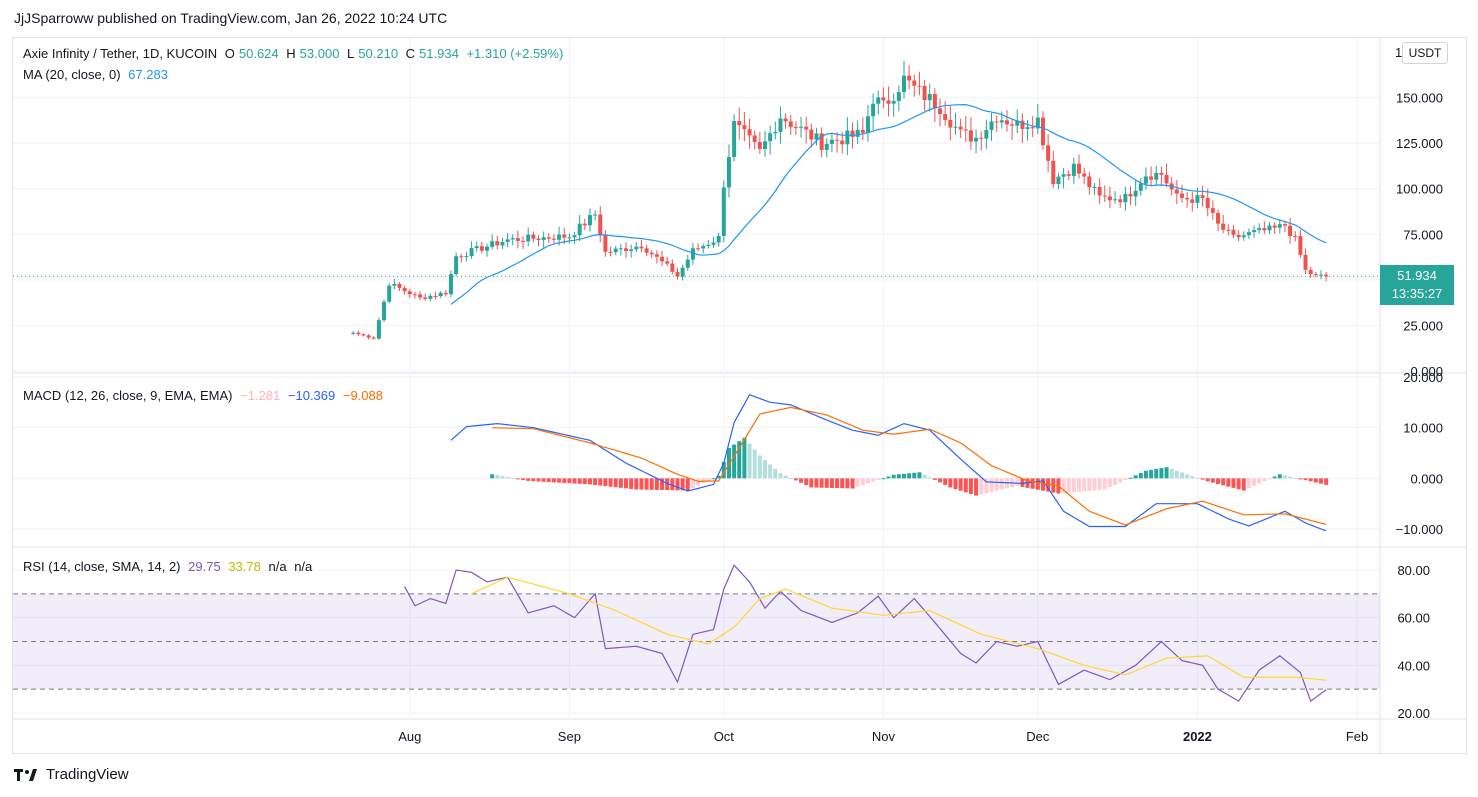 The image size is (1478, 797). Describe the element at coordinates (515, 53) in the screenshot. I see `change-label: +1.310 (+2.59%)` at that location.